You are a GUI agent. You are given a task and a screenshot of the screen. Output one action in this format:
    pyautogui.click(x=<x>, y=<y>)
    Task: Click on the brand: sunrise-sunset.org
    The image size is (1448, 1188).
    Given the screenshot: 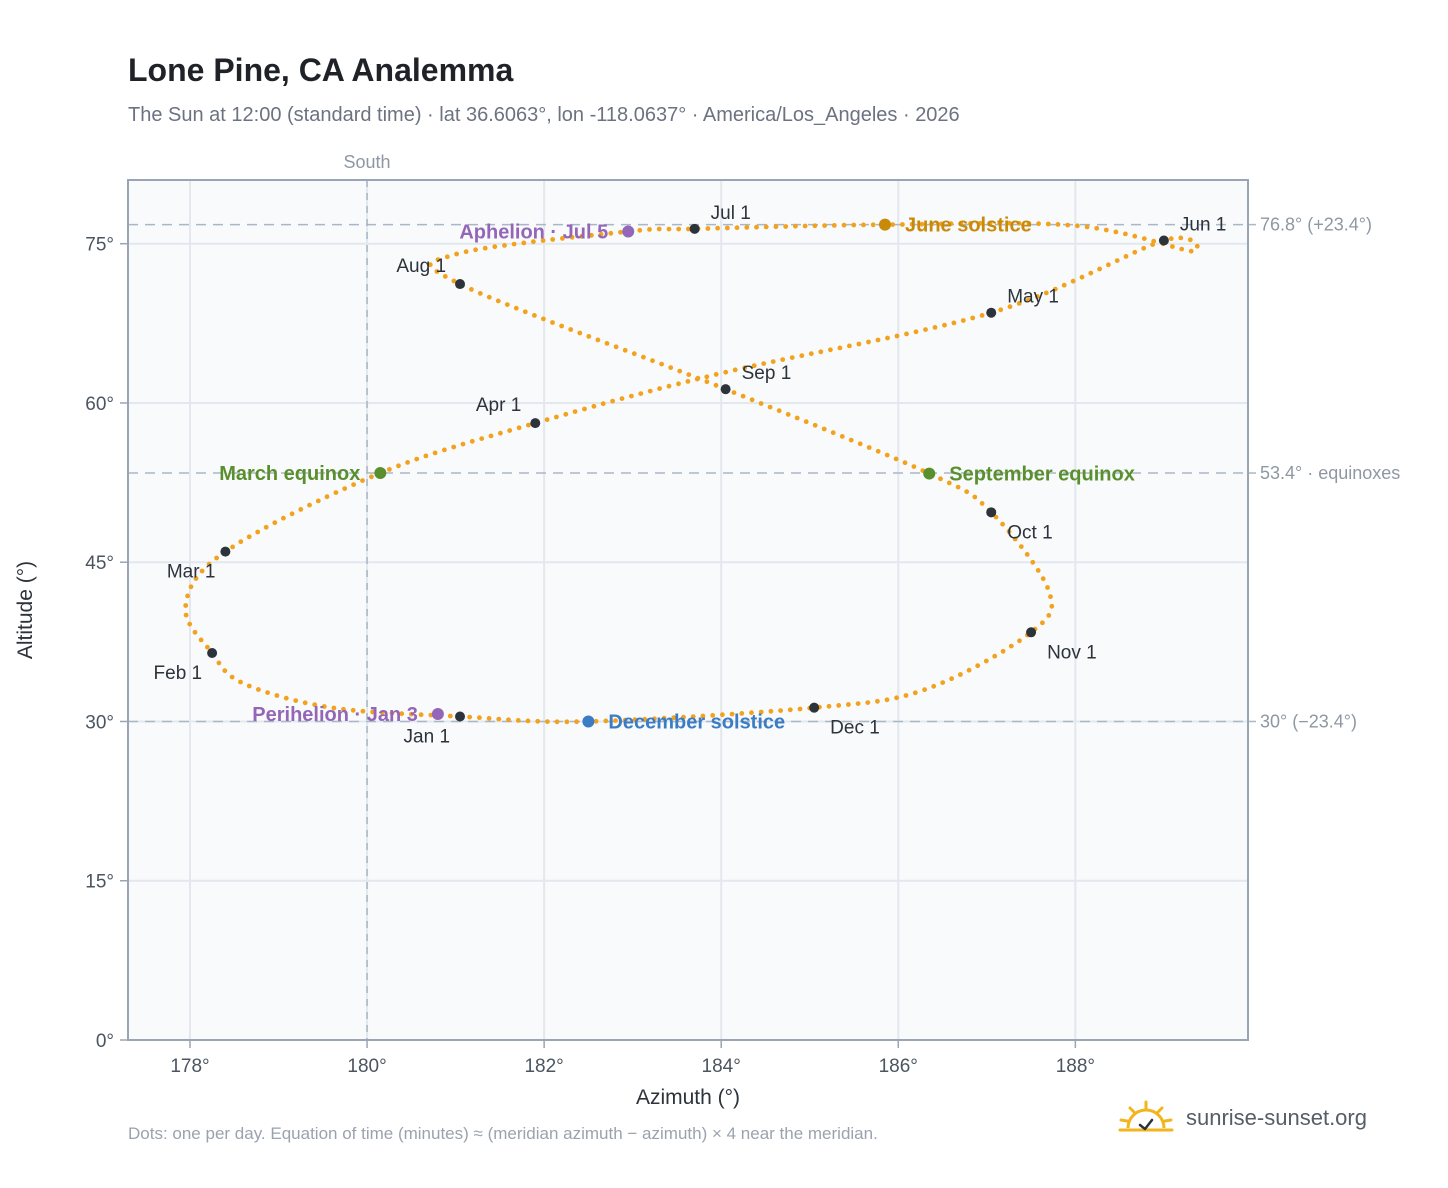 What is the action you would take?
    pyautogui.click(x=1242, y=1118)
    